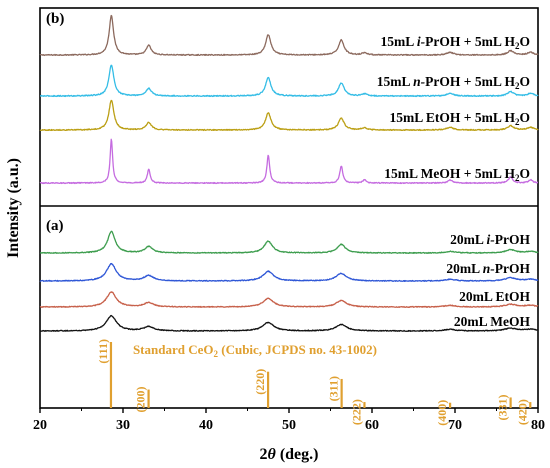 The width and height of the screenshot is (550, 468). I want to click on x-tick-label: 20, so click(40, 425).